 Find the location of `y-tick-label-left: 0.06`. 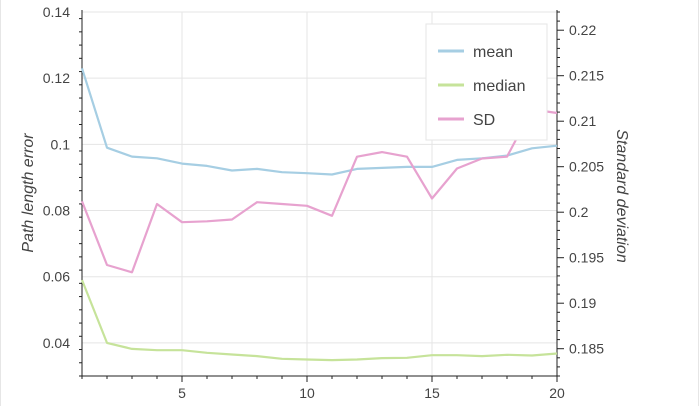

y-tick-label-left: 0.06 is located at coordinates (56, 277).